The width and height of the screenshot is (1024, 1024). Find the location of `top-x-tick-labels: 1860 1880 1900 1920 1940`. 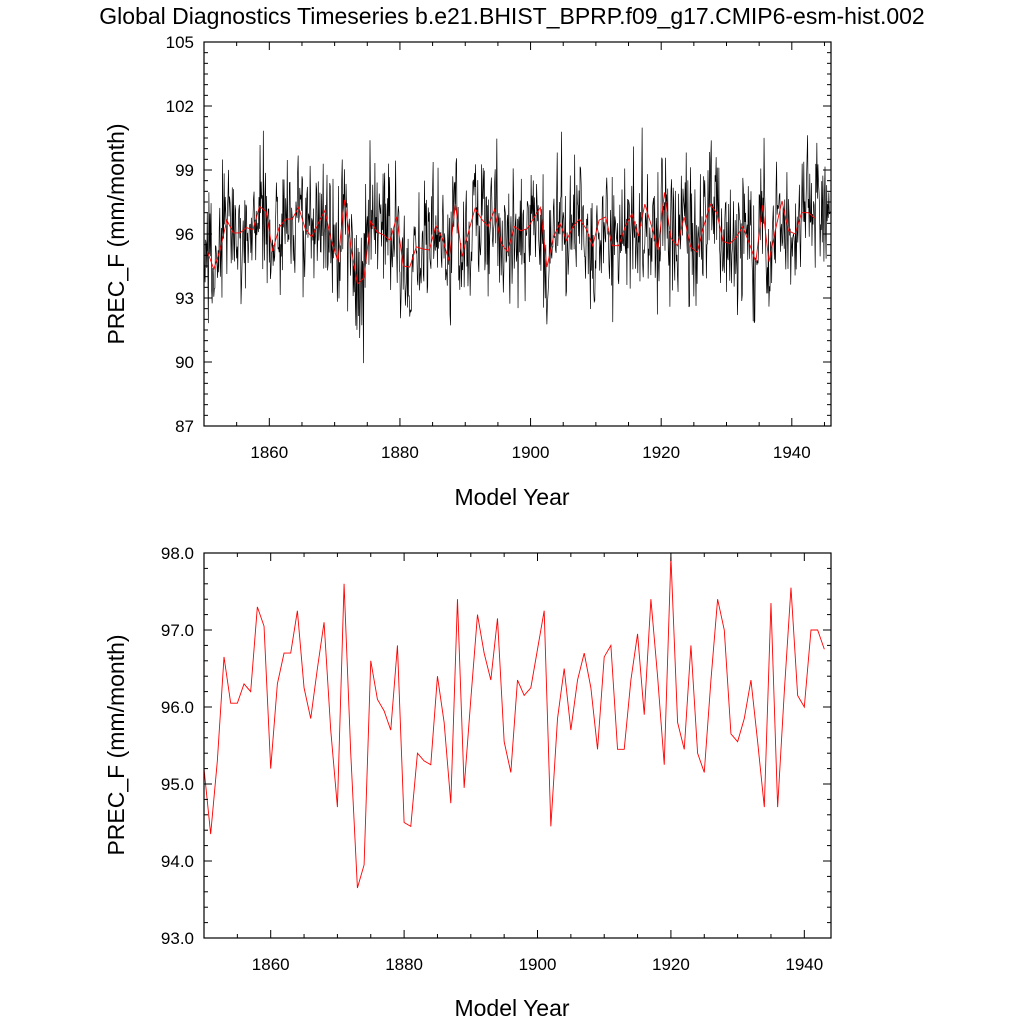

top-x-tick-labels: 1860 1880 1900 1920 1940 is located at coordinates (530, 452).